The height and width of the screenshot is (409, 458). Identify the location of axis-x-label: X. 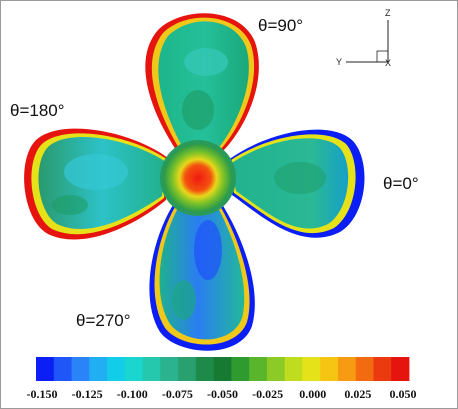
(388, 63).